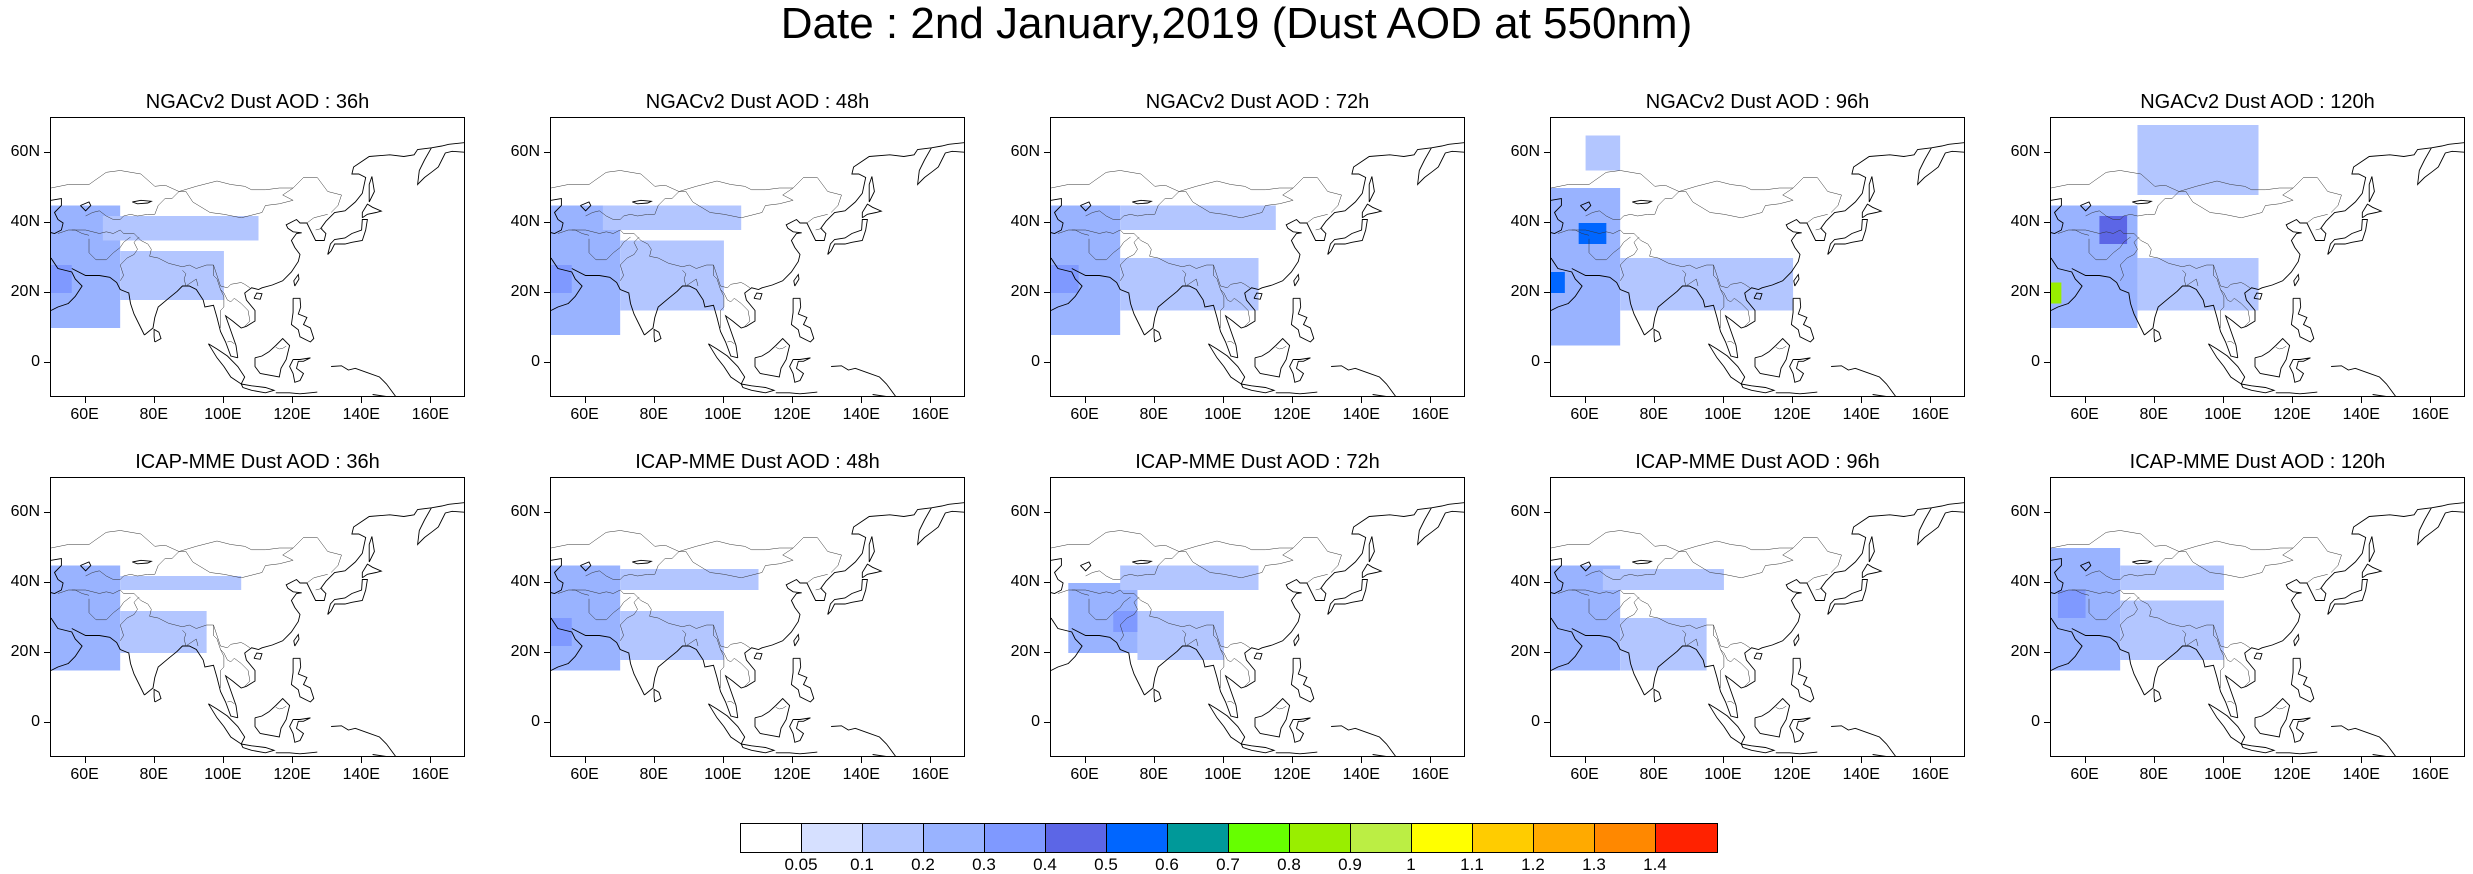  What do you see at coordinates (1525, 291) in the screenshot?
I see `lat-tick-label: 20N` at bounding box center [1525, 291].